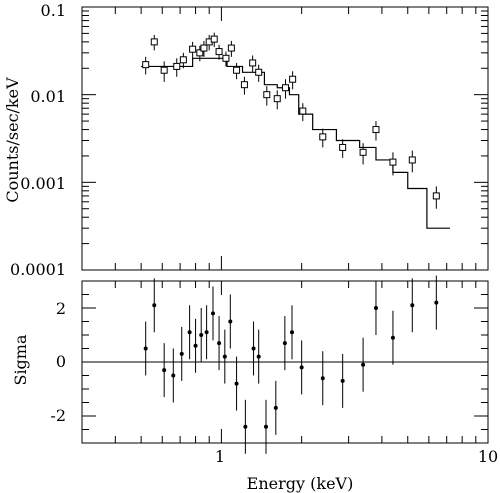 Image resolution: width=500 pixels, height=493 pixels. Describe the element at coordinates (61, 308) in the screenshot. I see `sigma-tick-label-2: 2` at that location.